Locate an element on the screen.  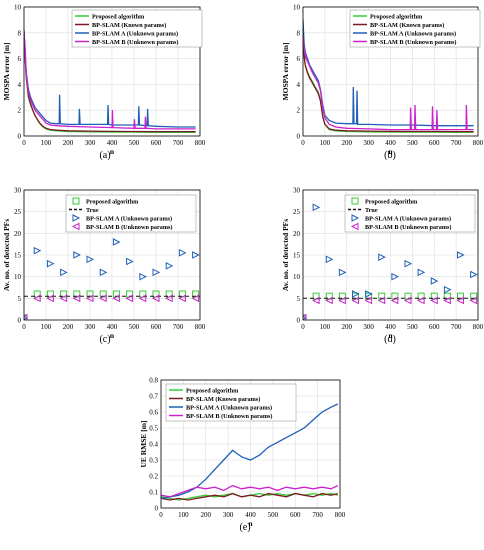
legend-true-label: True is located at coordinates (92, 210).